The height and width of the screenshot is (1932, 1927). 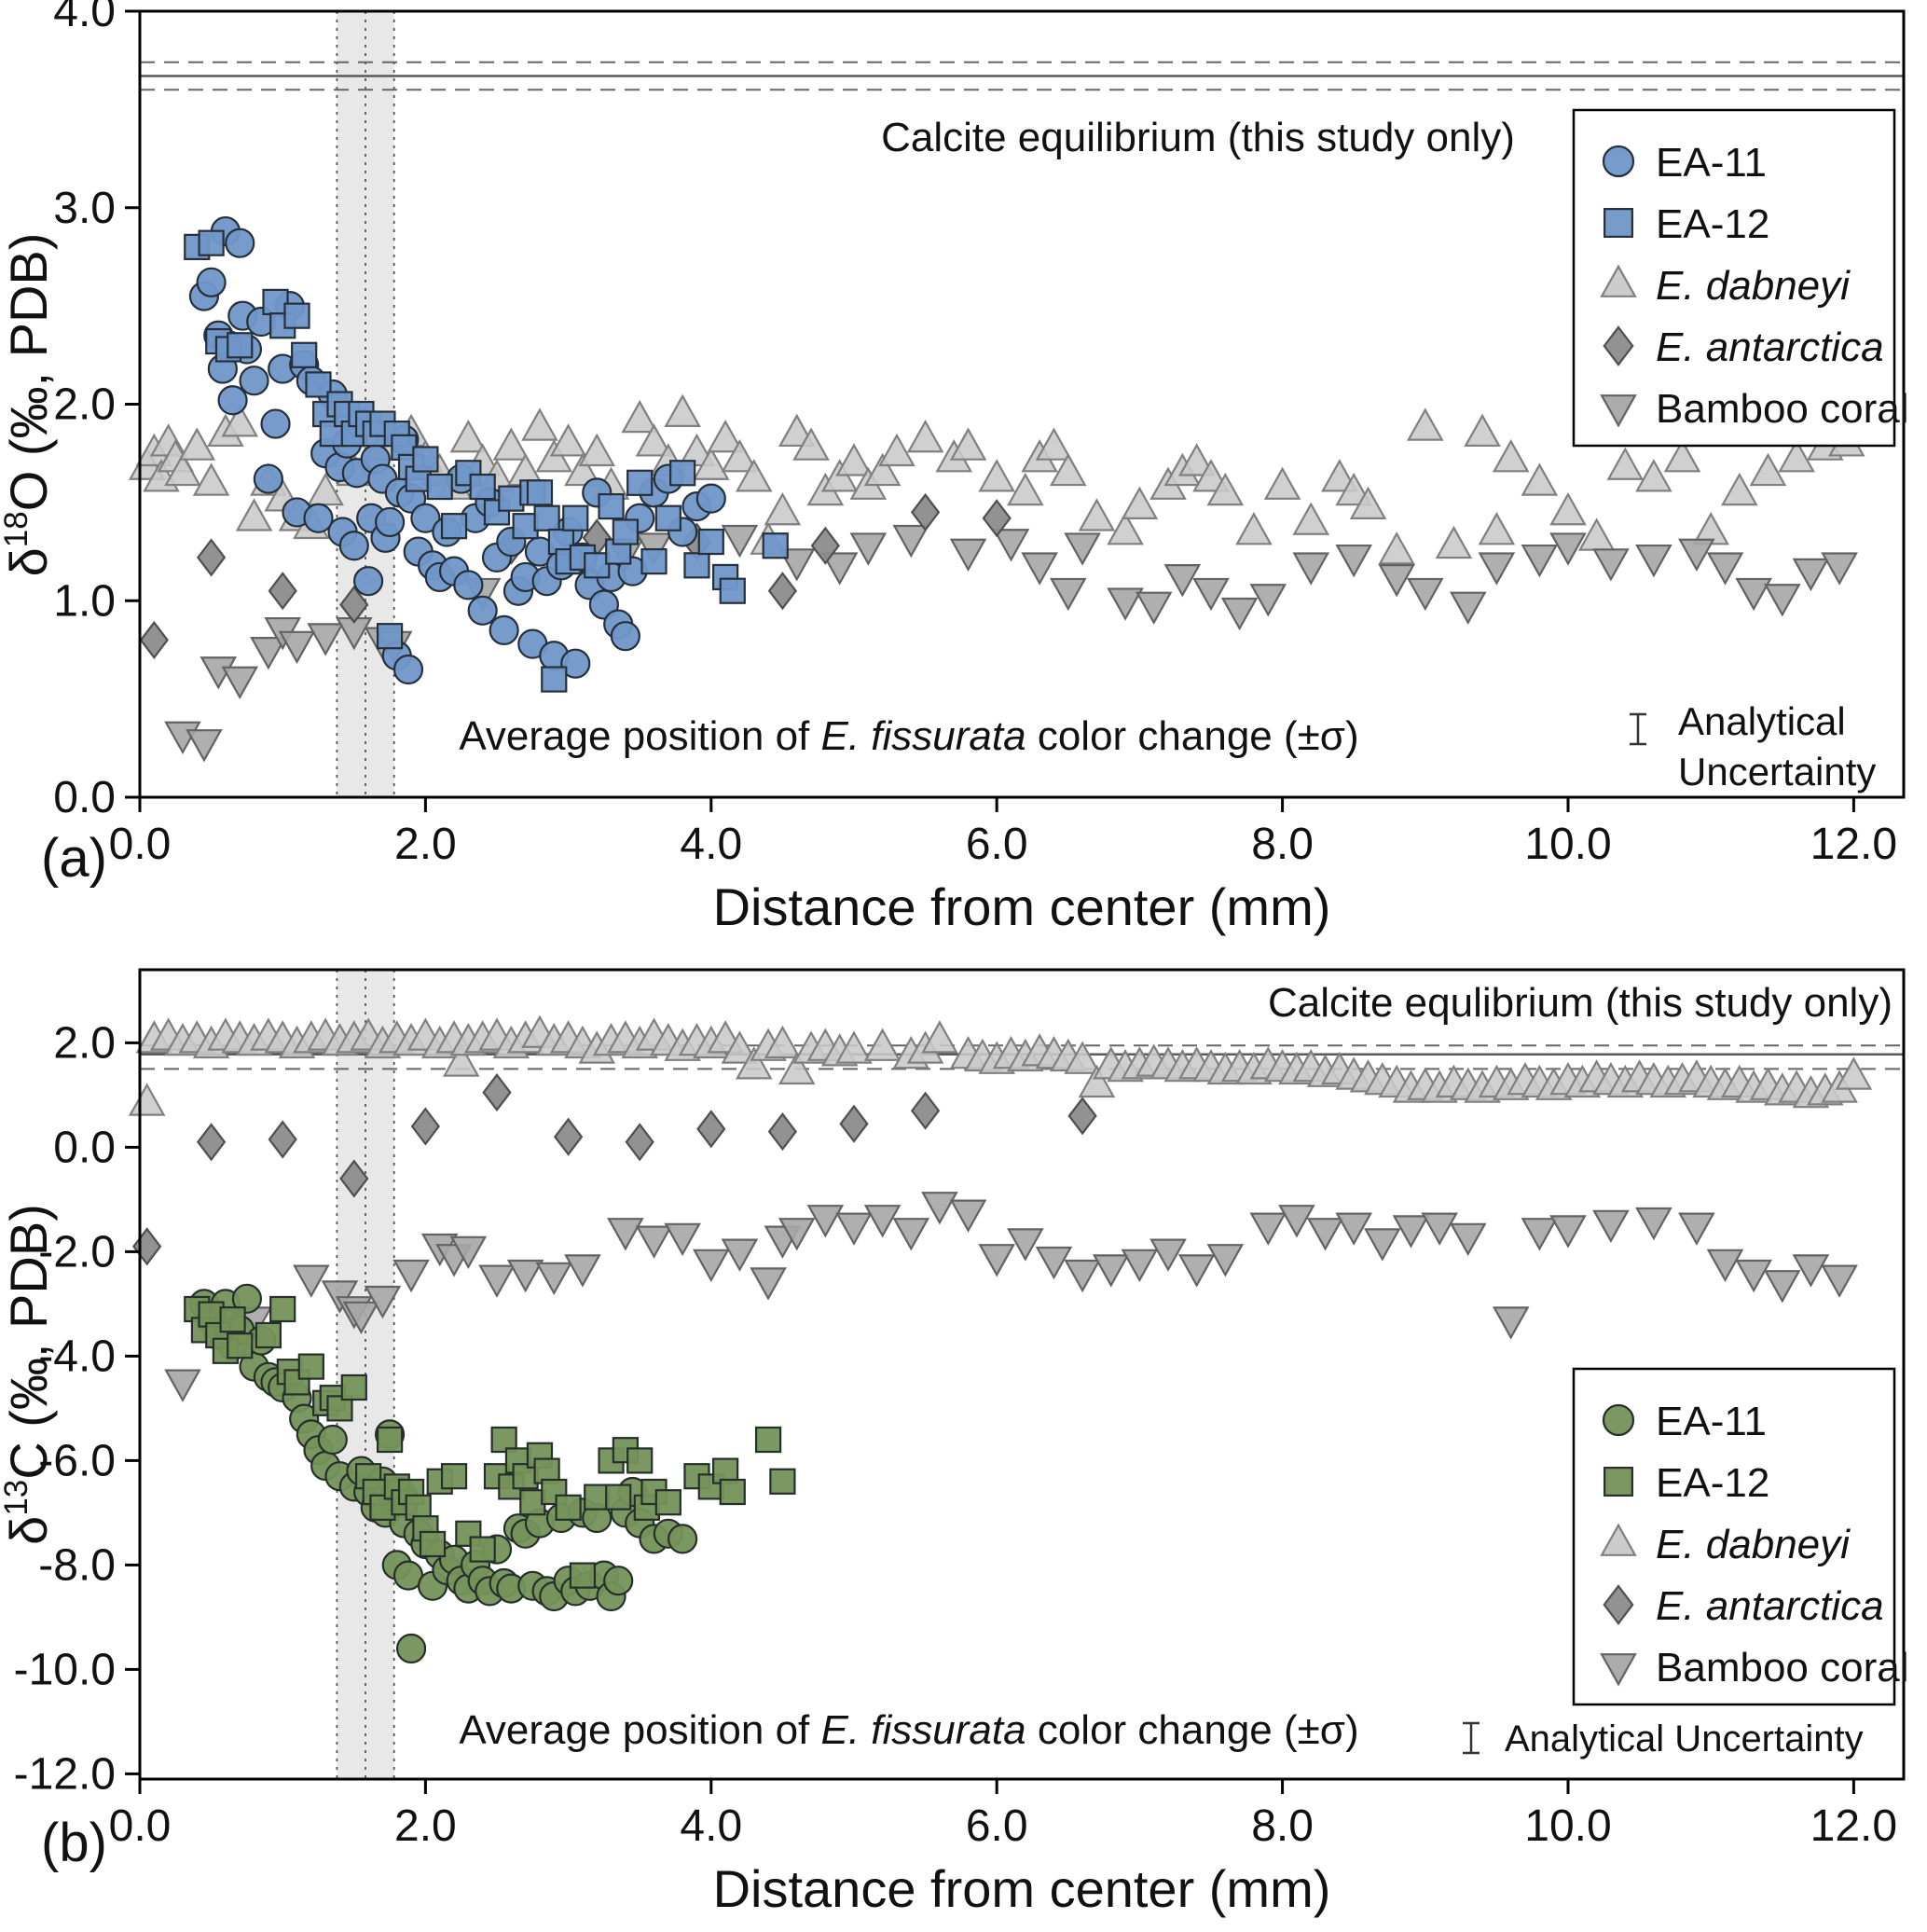 What do you see at coordinates (140, 845) in the screenshot?
I see `x-tick-label: 0.0` at bounding box center [140, 845].